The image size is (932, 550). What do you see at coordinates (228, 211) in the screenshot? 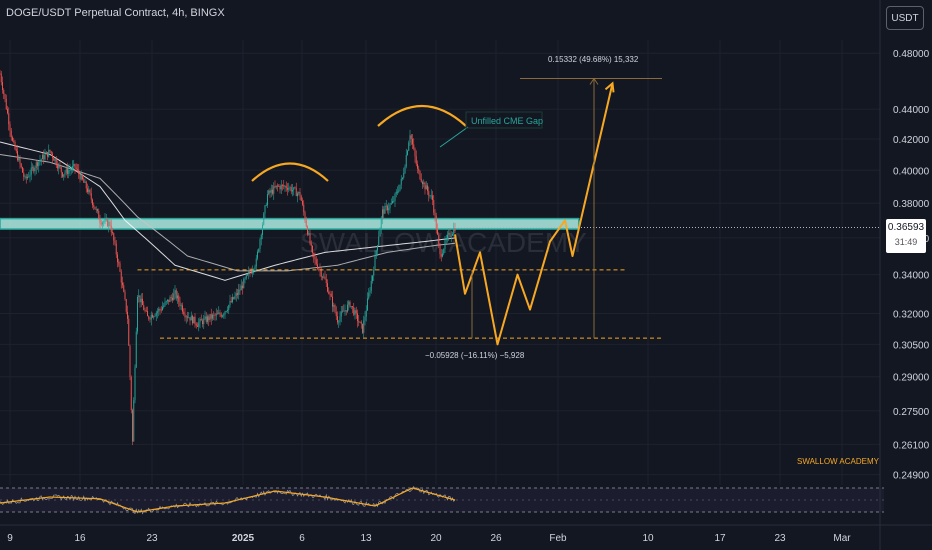
I see `moving-averages` at bounding box center [228, 211].